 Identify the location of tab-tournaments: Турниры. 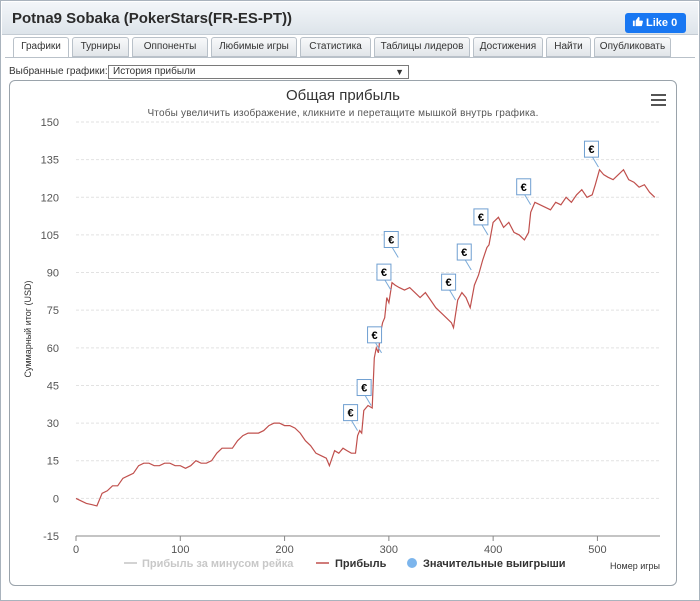
(100, 47).